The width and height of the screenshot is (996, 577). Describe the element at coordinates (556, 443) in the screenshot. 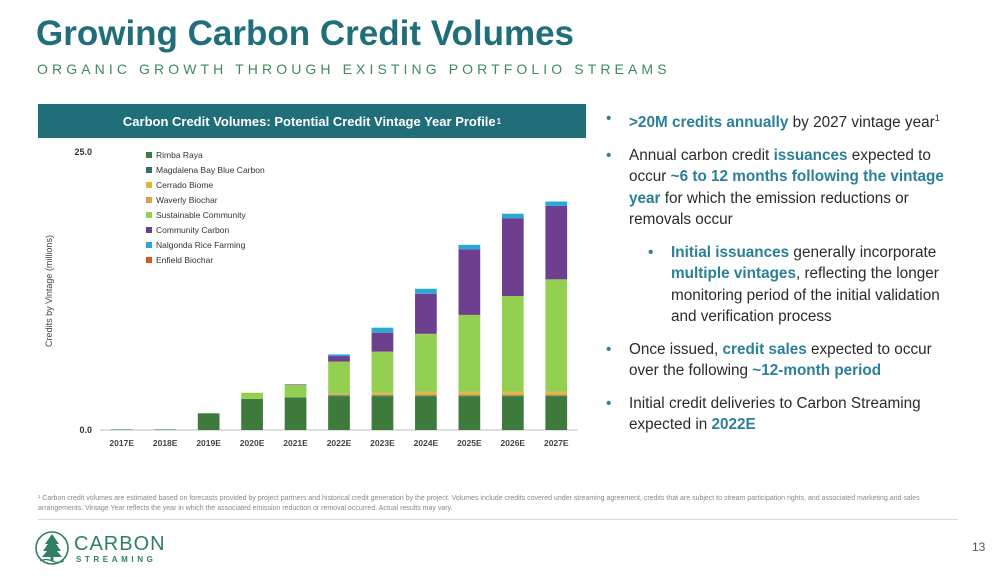

I see `x-tick-label: 2027E` at that location.